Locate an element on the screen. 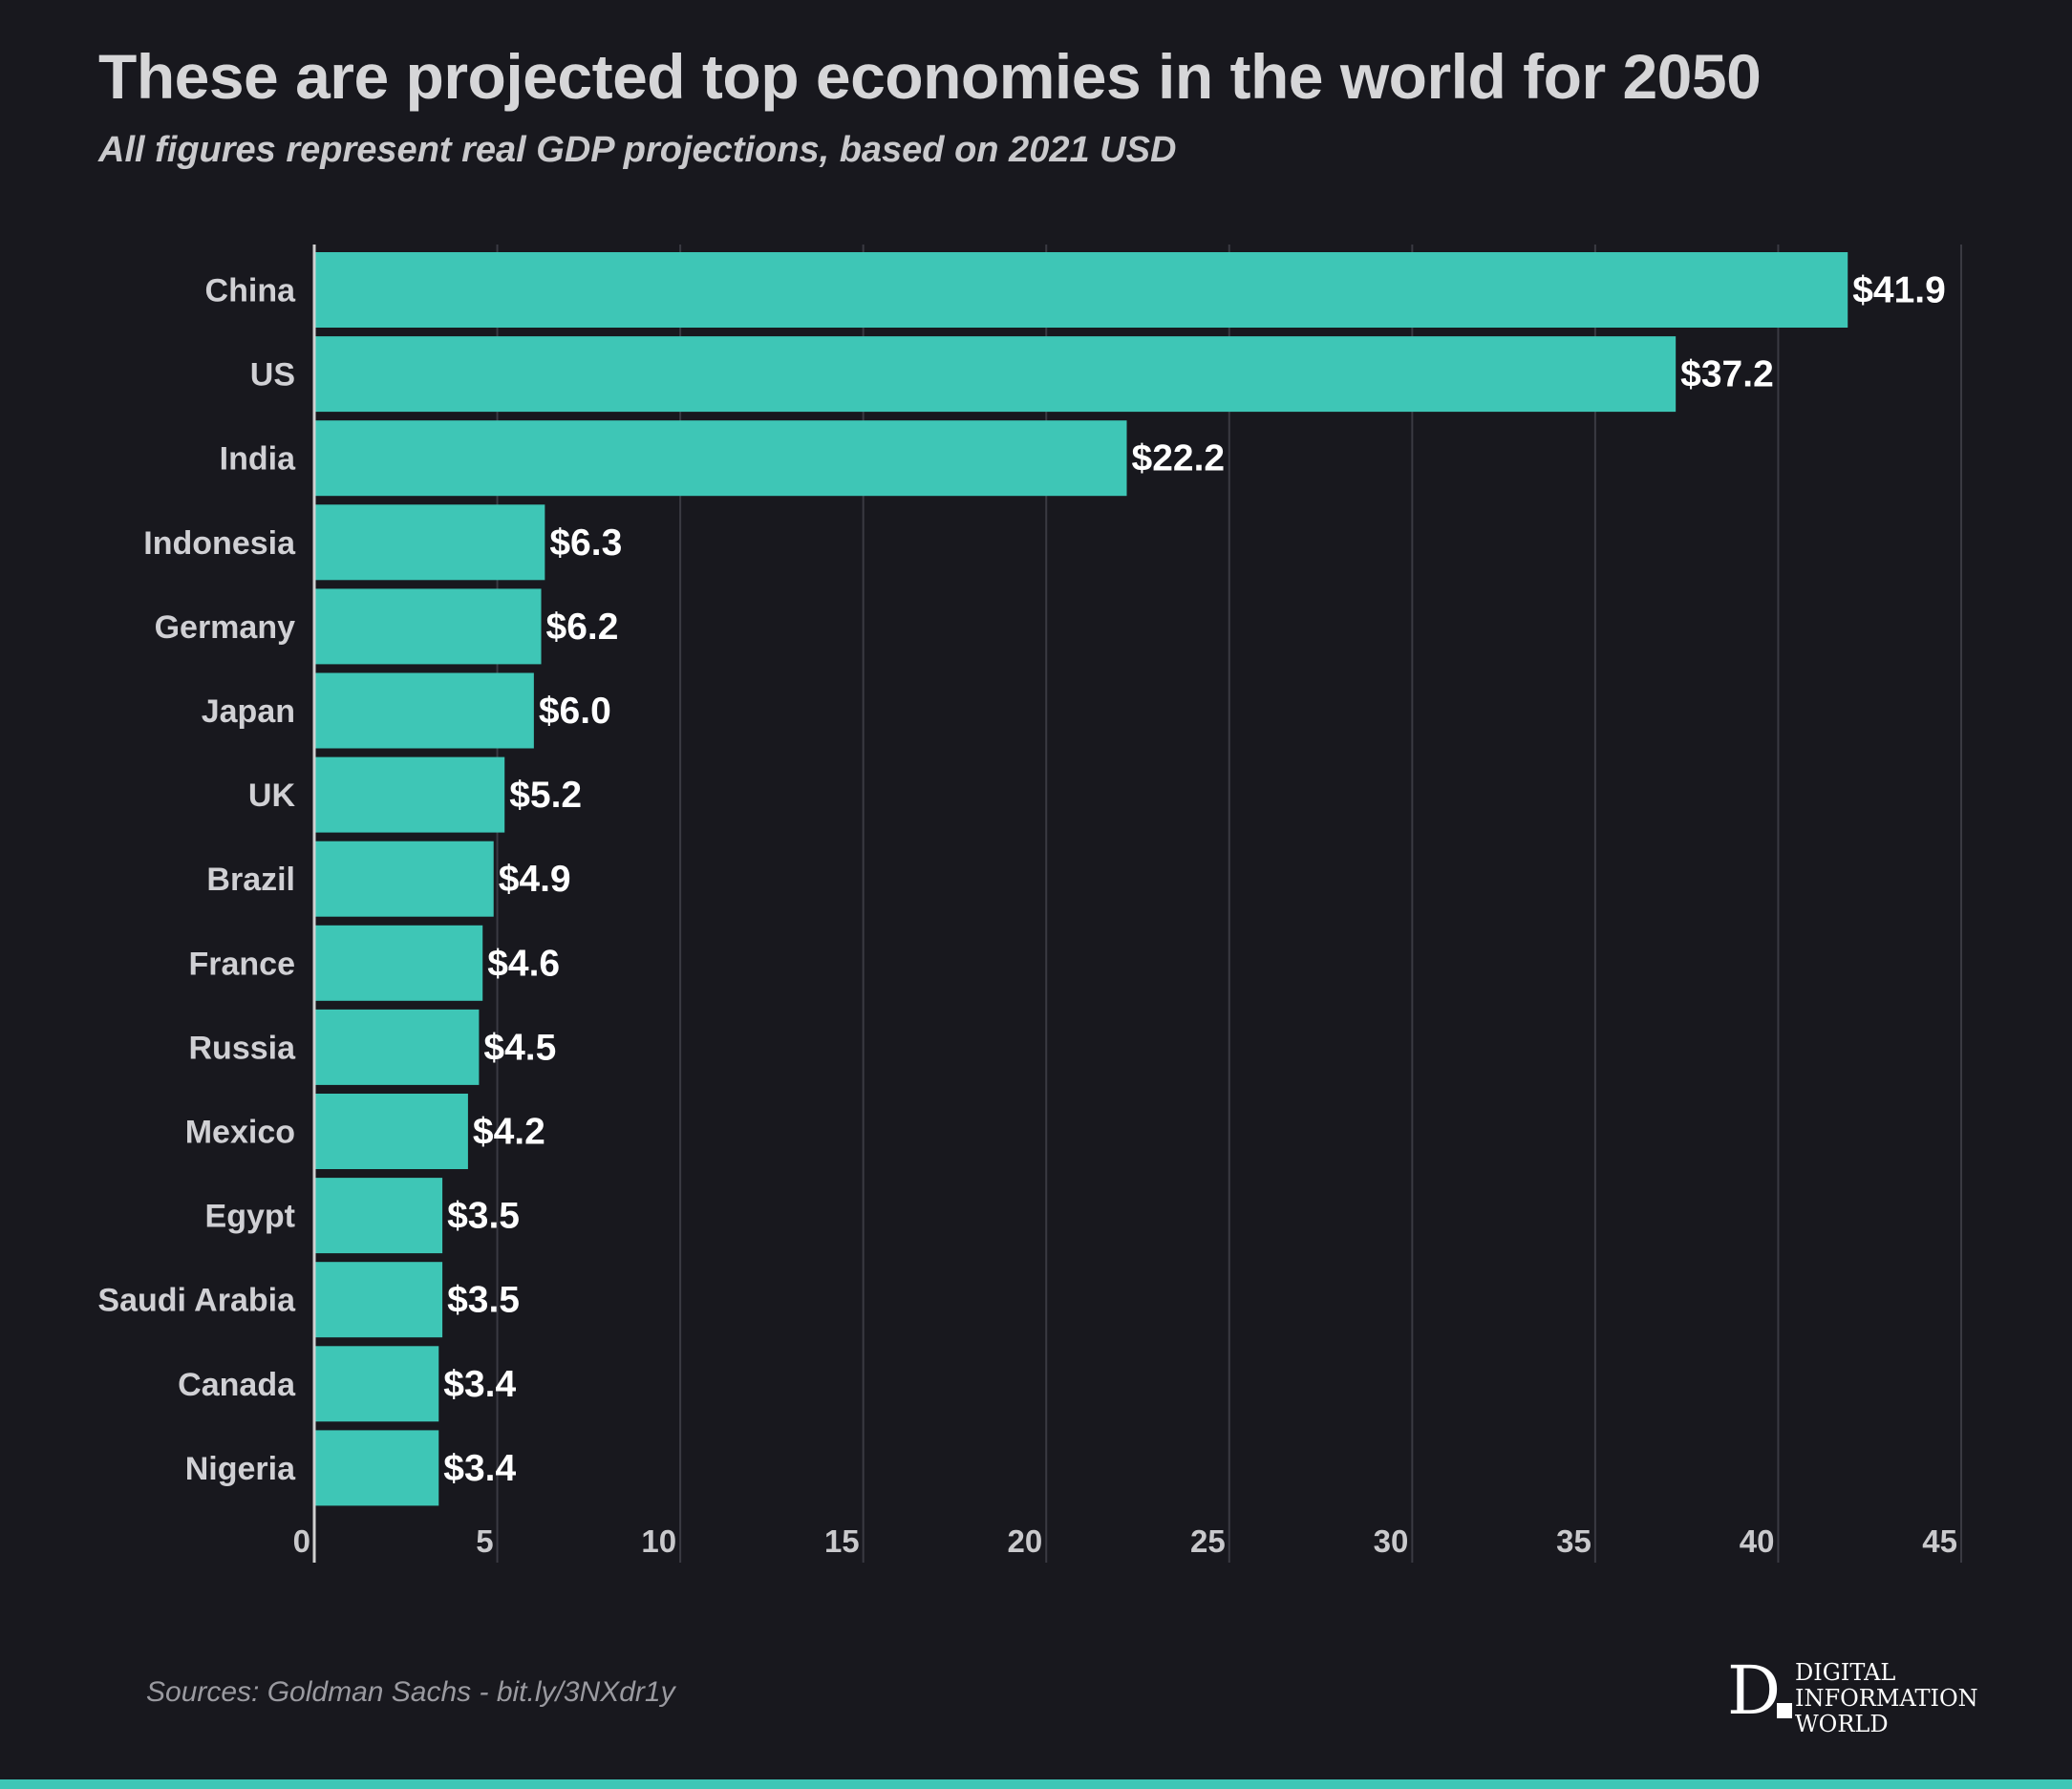  x-tick-label: 45 is located at coordinates (1939, 1541).